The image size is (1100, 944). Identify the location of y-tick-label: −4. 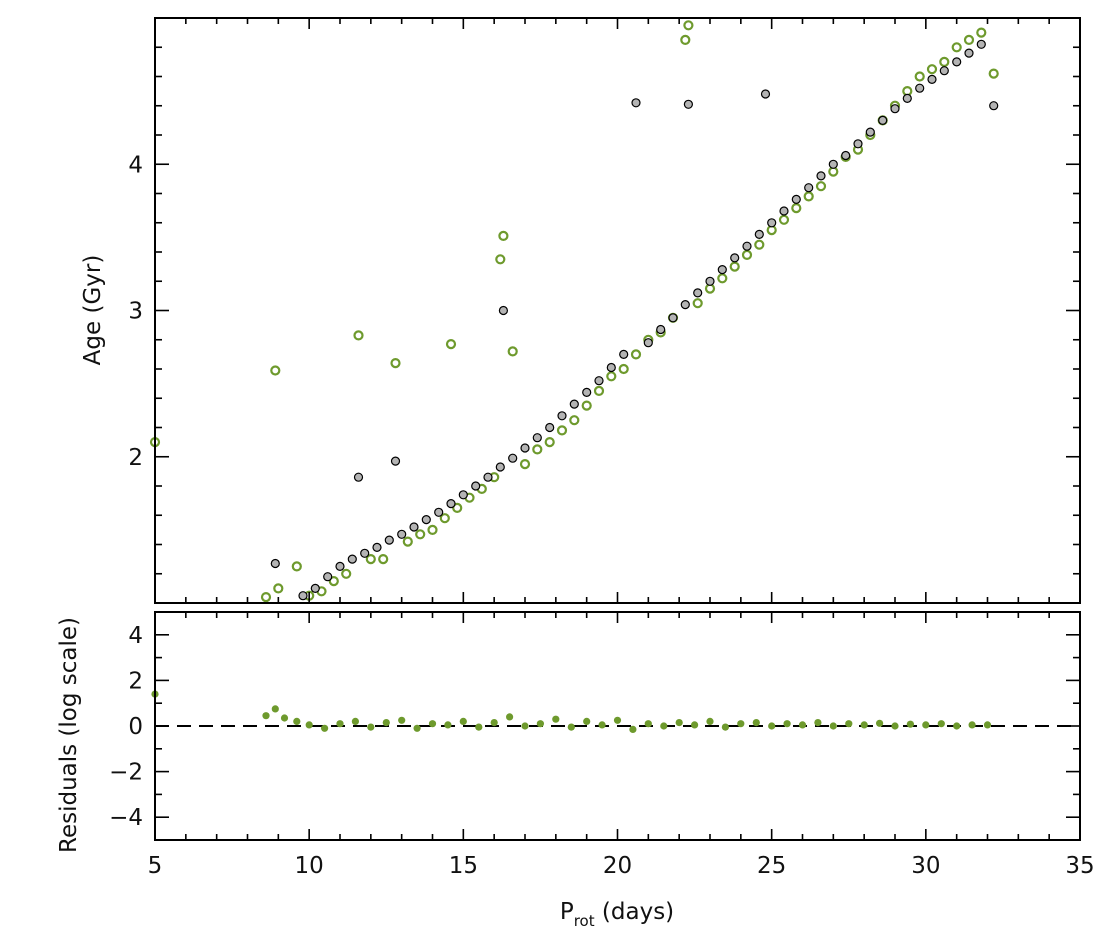
(126, 818).